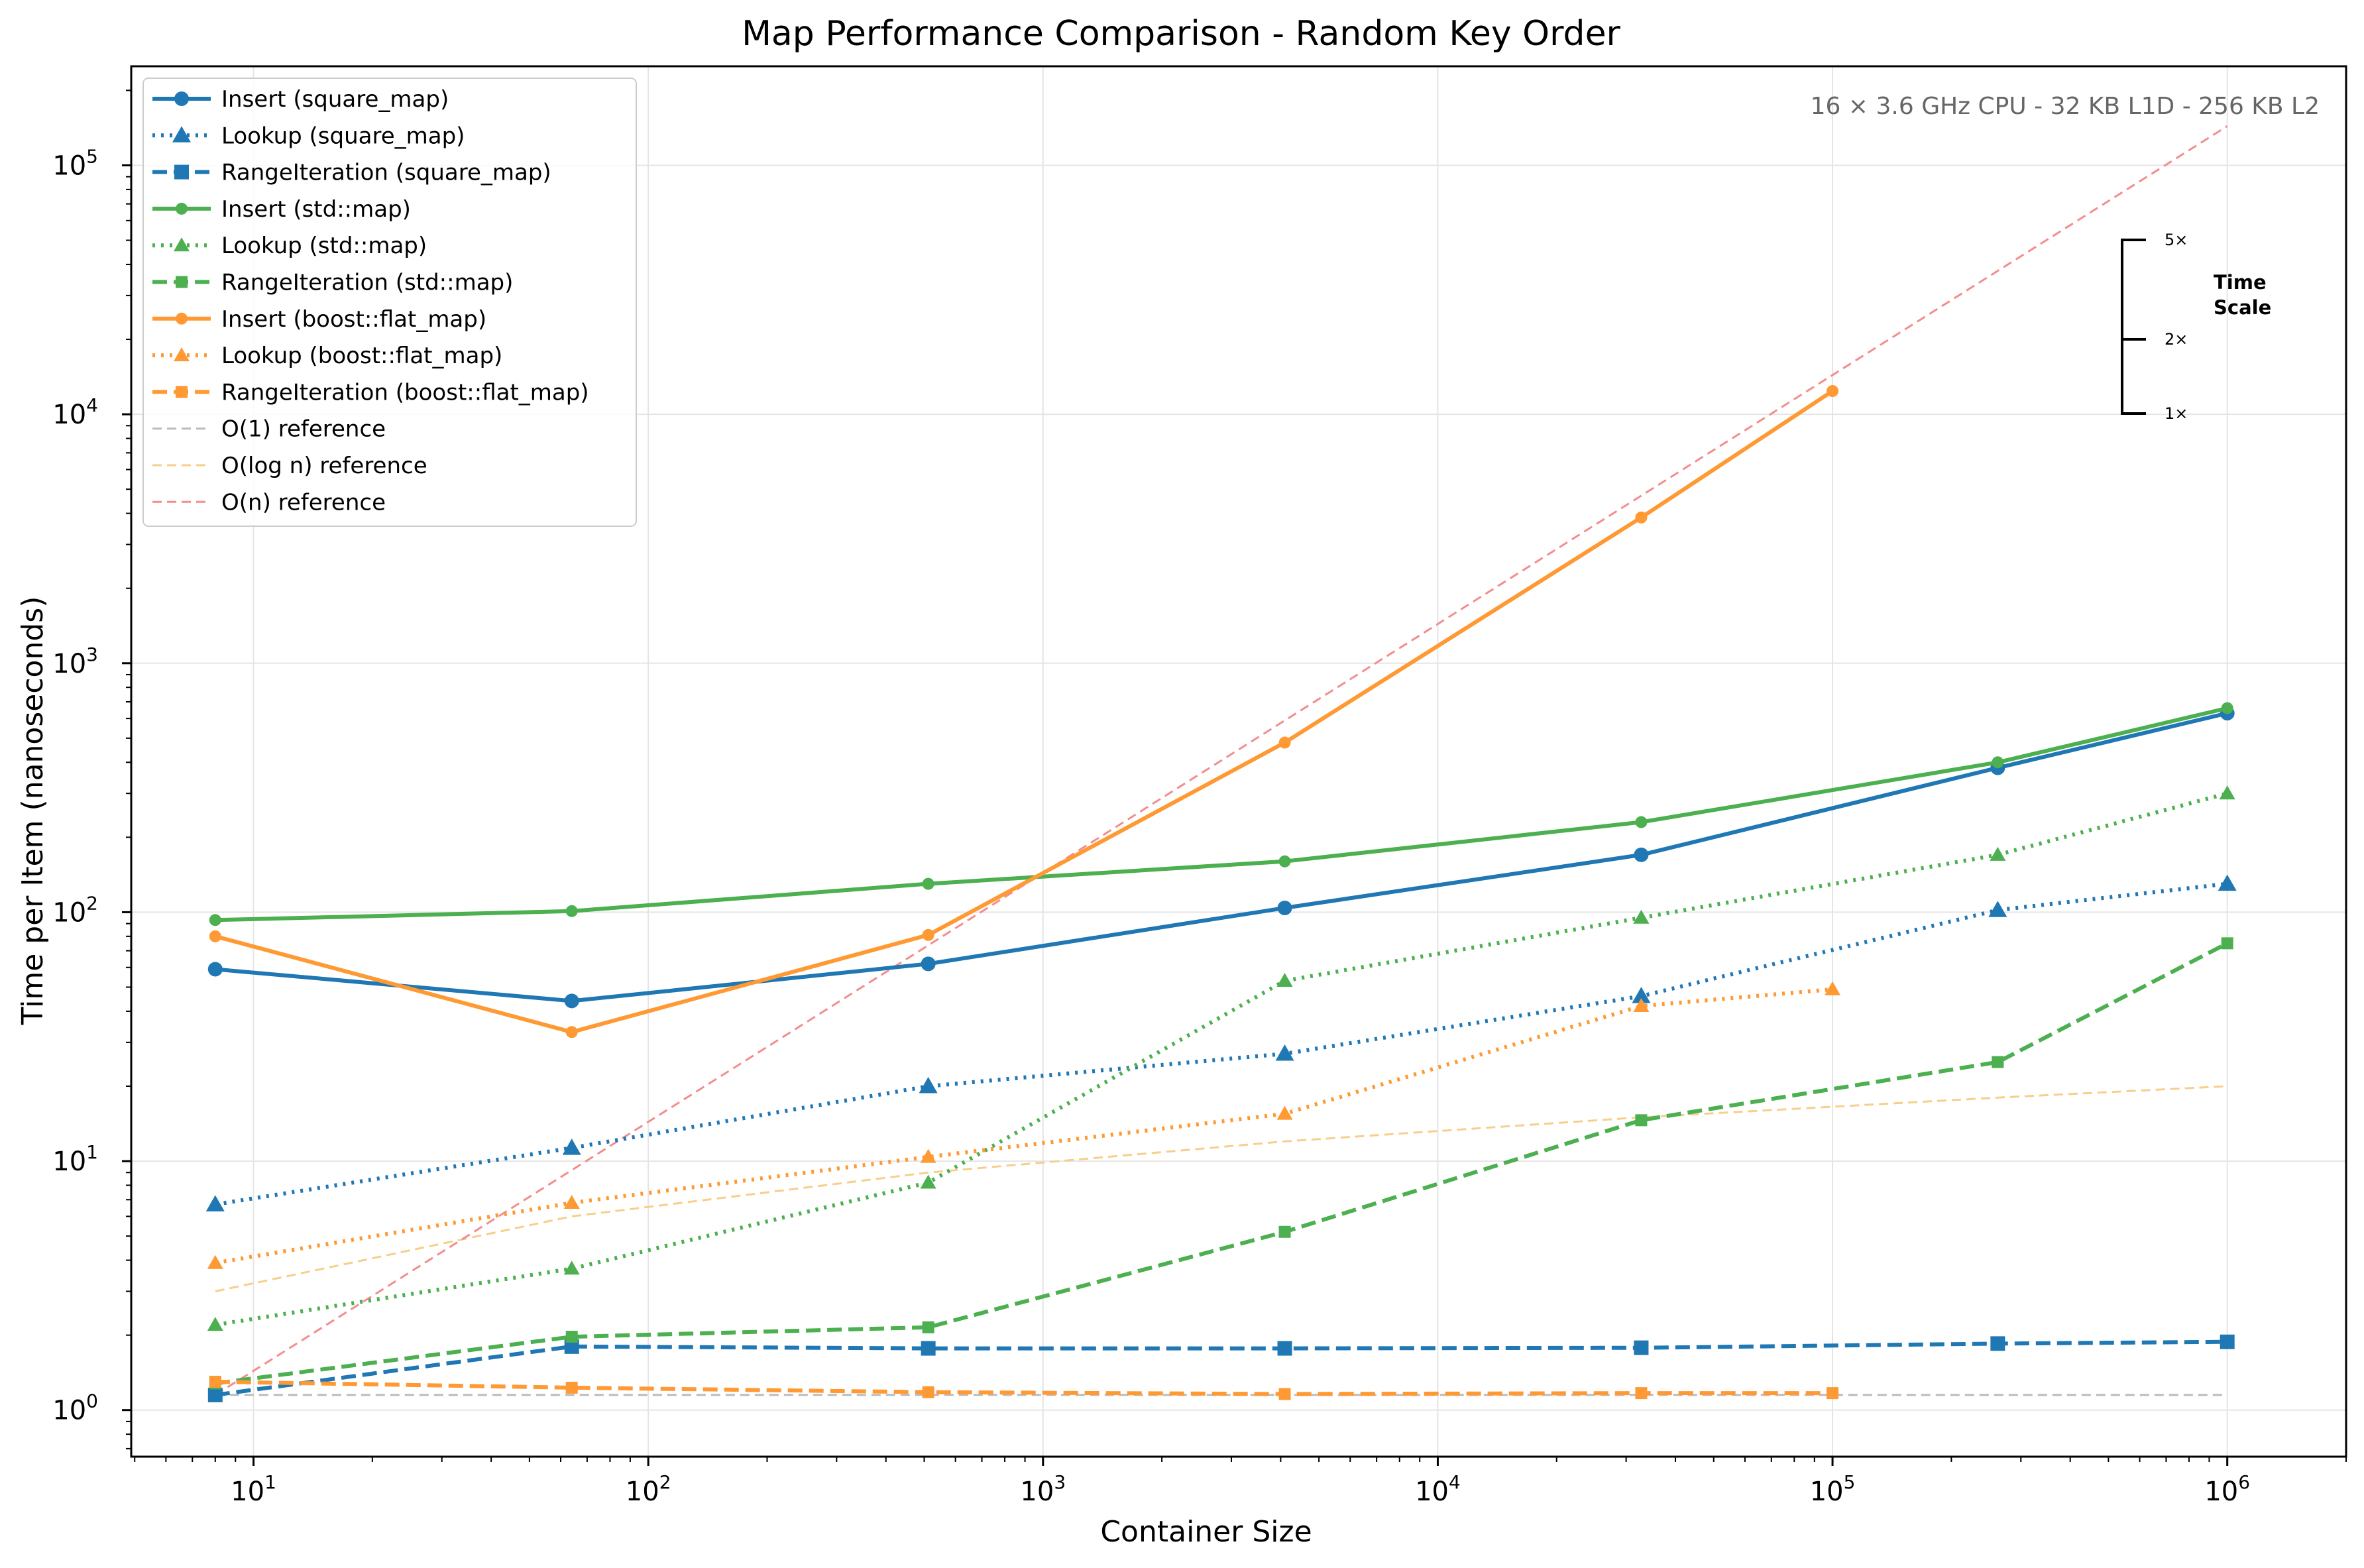  What do you see at coordinates (1850, 1482) in the screenshot?
I see `x-tick-label-exponent: 5` at bounding box center [1850, 1482].